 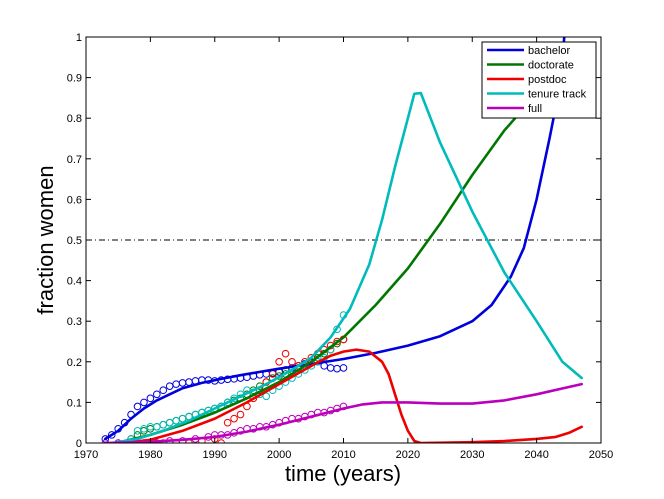 What do you see at coordinates (45, 239) in the screenshot?
I see `y-axis-label: fraction women` at bounding box center [45, 239].